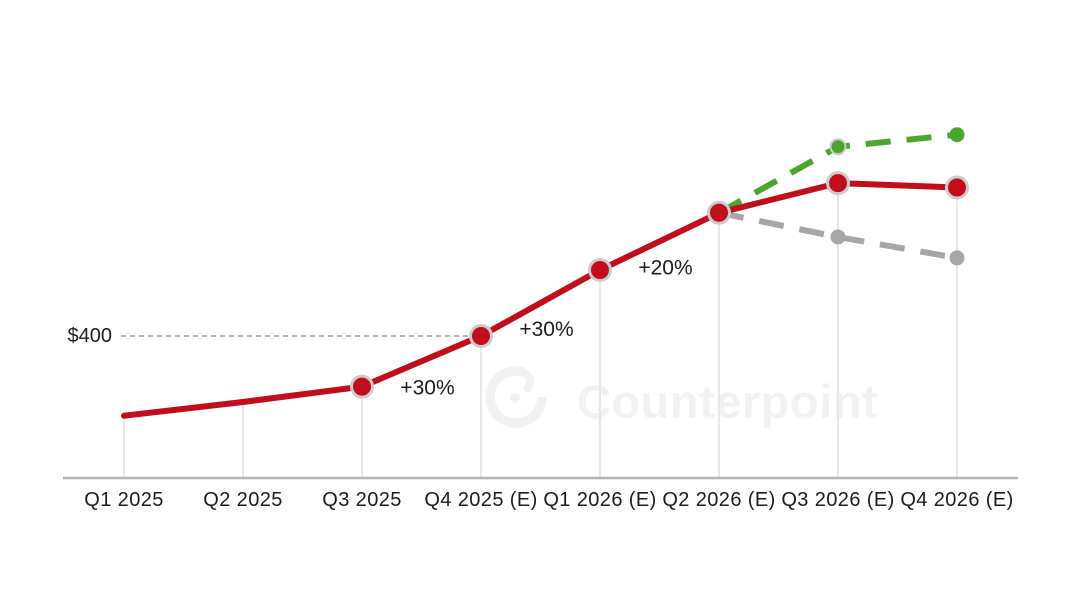 The height and width of the screenshot is (615, 1080). I want to click on reference-label: $400, so click(90, 336).